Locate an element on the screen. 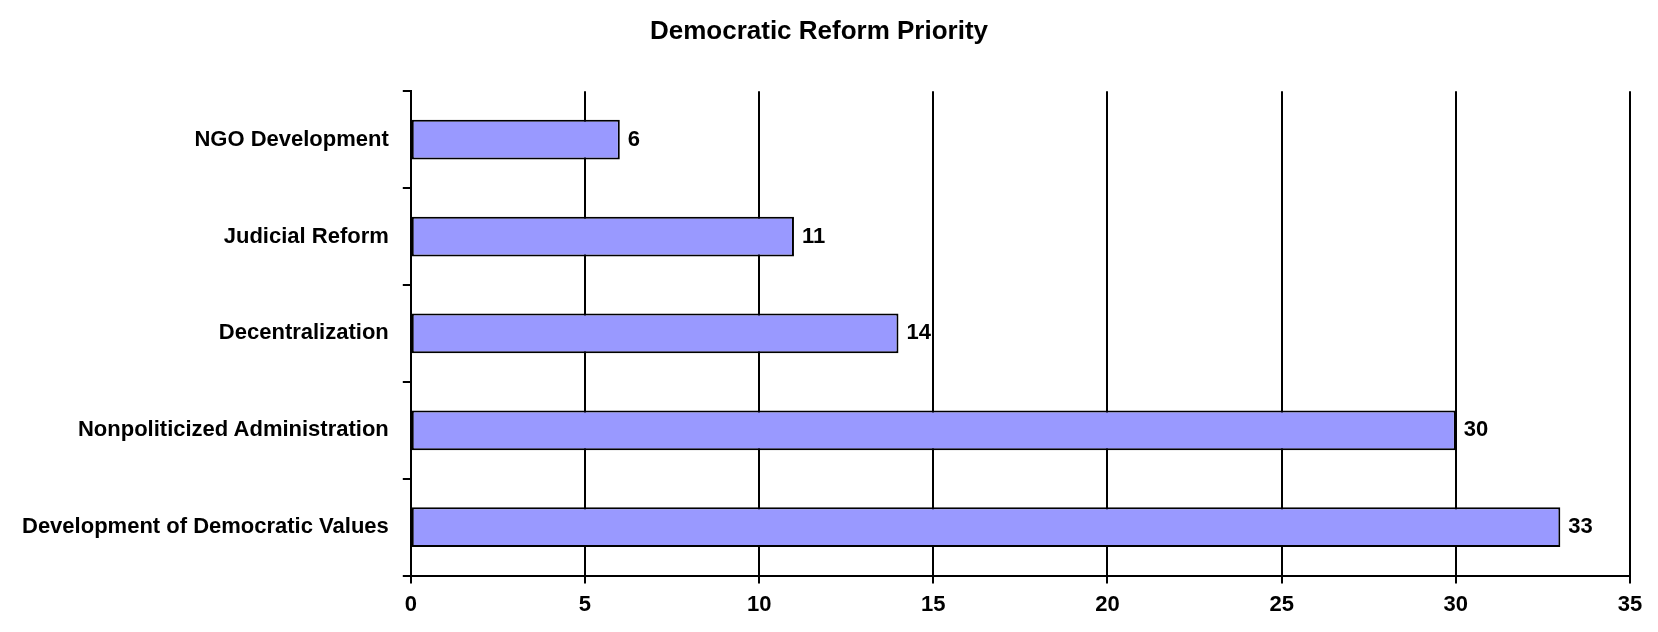  x-tick-label: 0 is located at coordinates (410, 603).